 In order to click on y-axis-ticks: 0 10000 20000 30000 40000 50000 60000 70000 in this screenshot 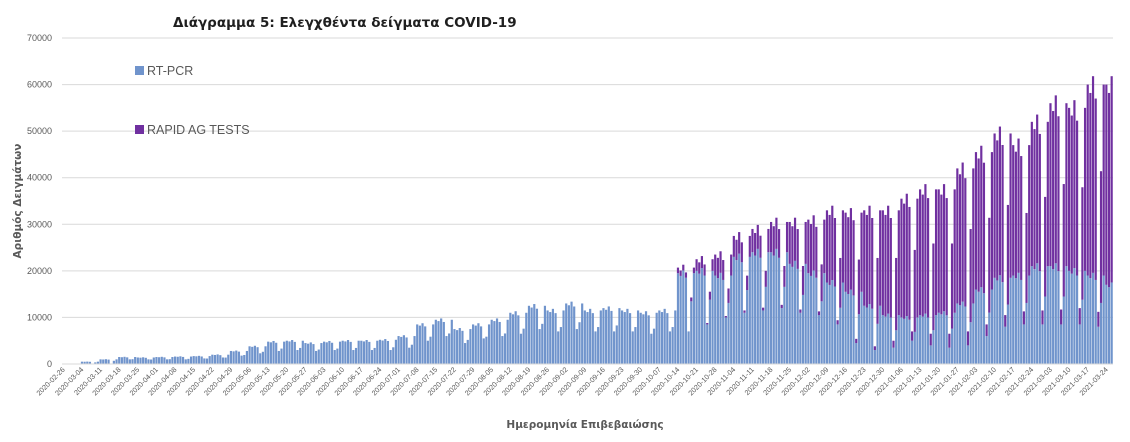, I will do `click(39, 201)`.